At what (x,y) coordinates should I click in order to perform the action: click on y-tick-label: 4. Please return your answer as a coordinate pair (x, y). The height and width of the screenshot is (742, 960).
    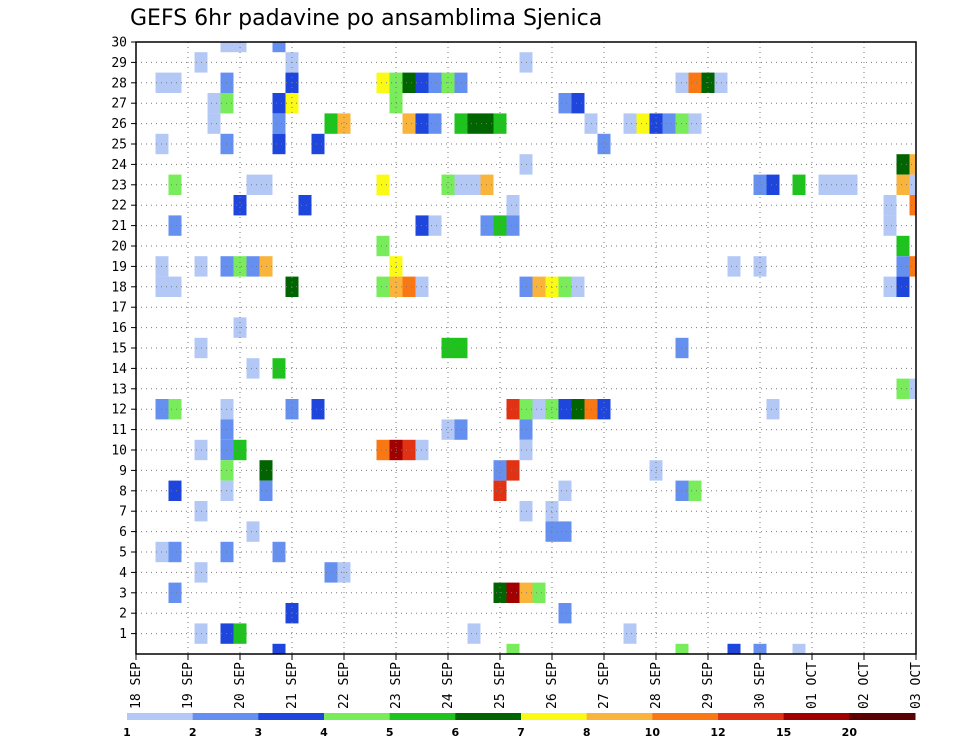
    Looking at the image, I should click on (123, 573).